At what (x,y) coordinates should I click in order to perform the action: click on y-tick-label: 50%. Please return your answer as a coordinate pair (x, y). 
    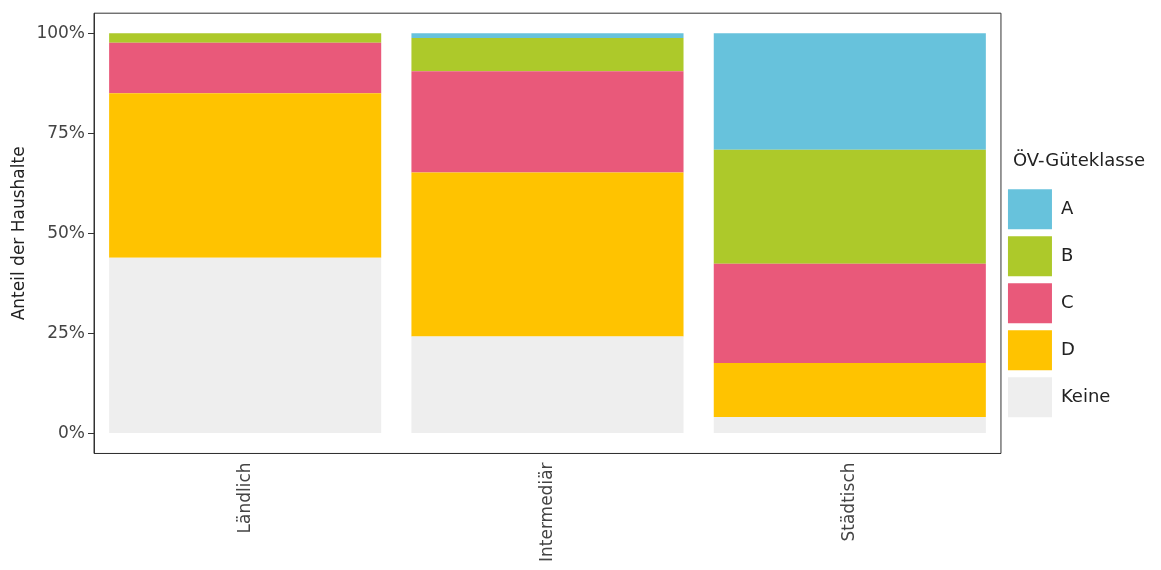
    Looking at the image, I should click on (66, 231).